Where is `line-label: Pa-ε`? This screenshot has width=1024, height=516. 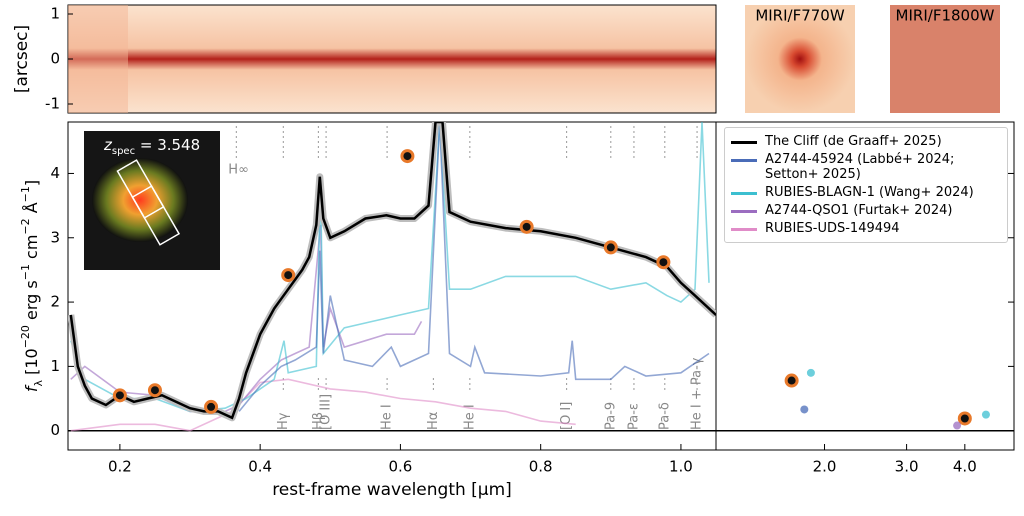
line-label: Pa-ε is located at coordinates (633, 416).